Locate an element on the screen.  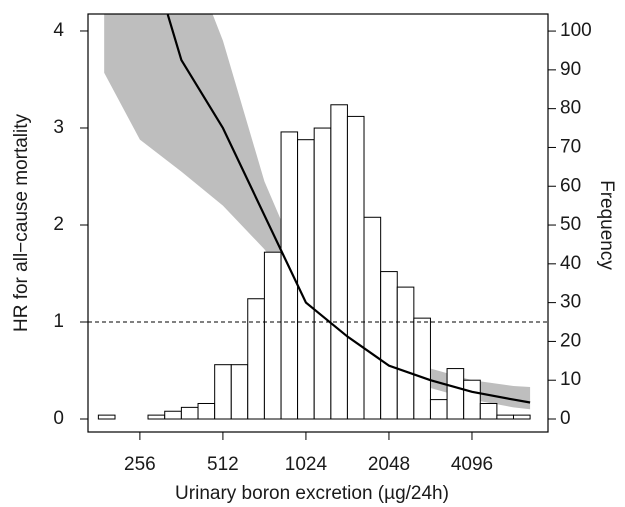
y2-tick-label: 40 is located at coordinates (570, 263).